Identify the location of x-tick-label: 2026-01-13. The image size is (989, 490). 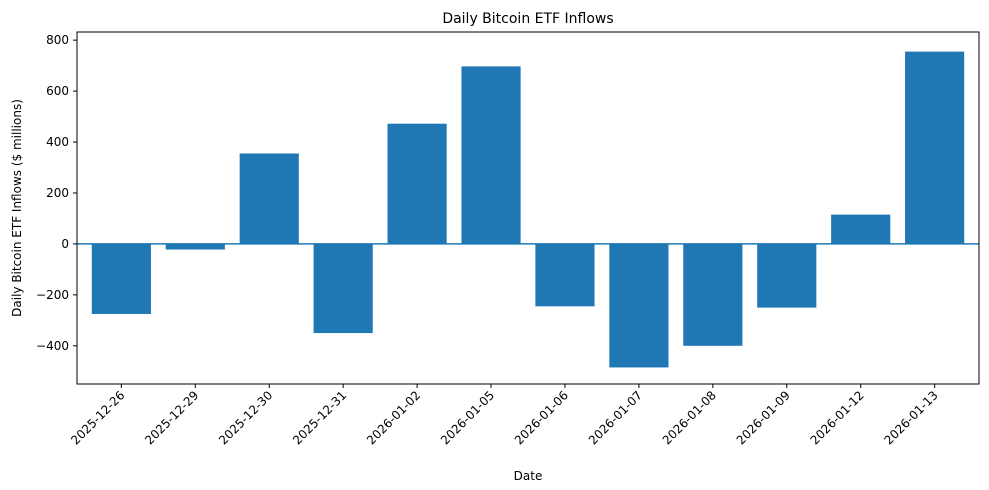
(911, 417).